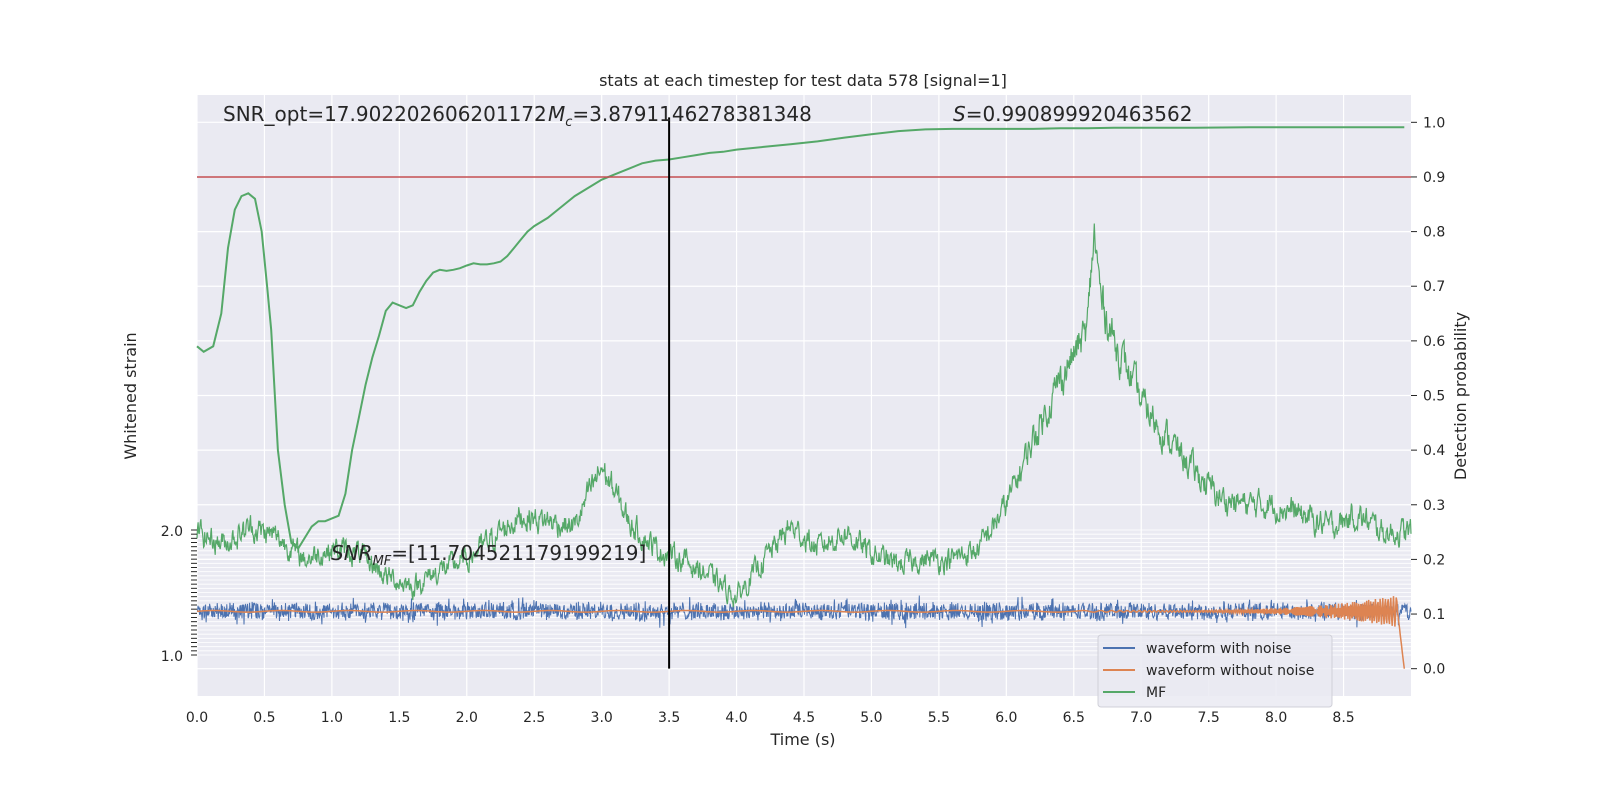  Describe the element at coordinates (1343, 718) in the screenshot. I see `x-tick-label: 8.5` at that location.